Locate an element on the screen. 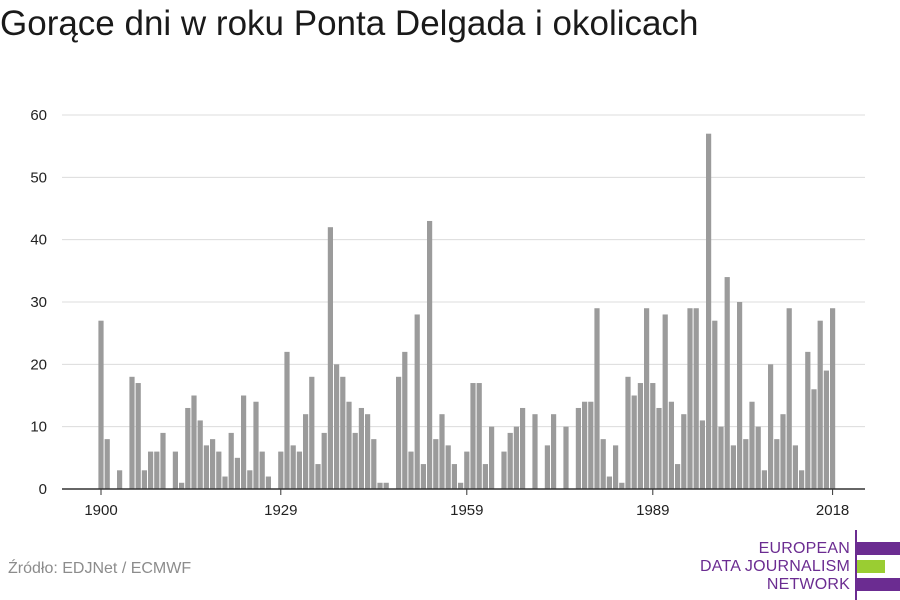 The image size is (900, 600). bar-1985 is located at coordinates (628, 432).